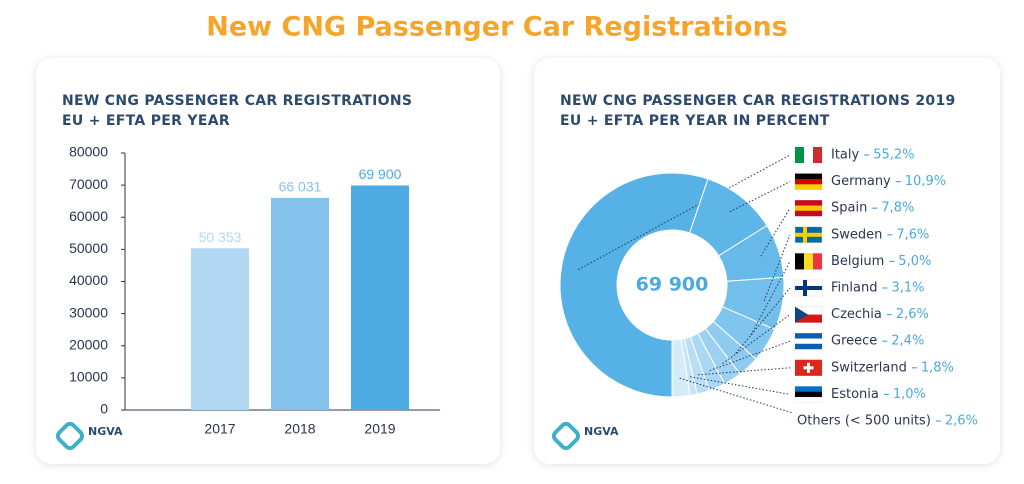 This screenshot has width=1024, height=484. I want to click on y-tick-label: 10000, so click(88, 377).